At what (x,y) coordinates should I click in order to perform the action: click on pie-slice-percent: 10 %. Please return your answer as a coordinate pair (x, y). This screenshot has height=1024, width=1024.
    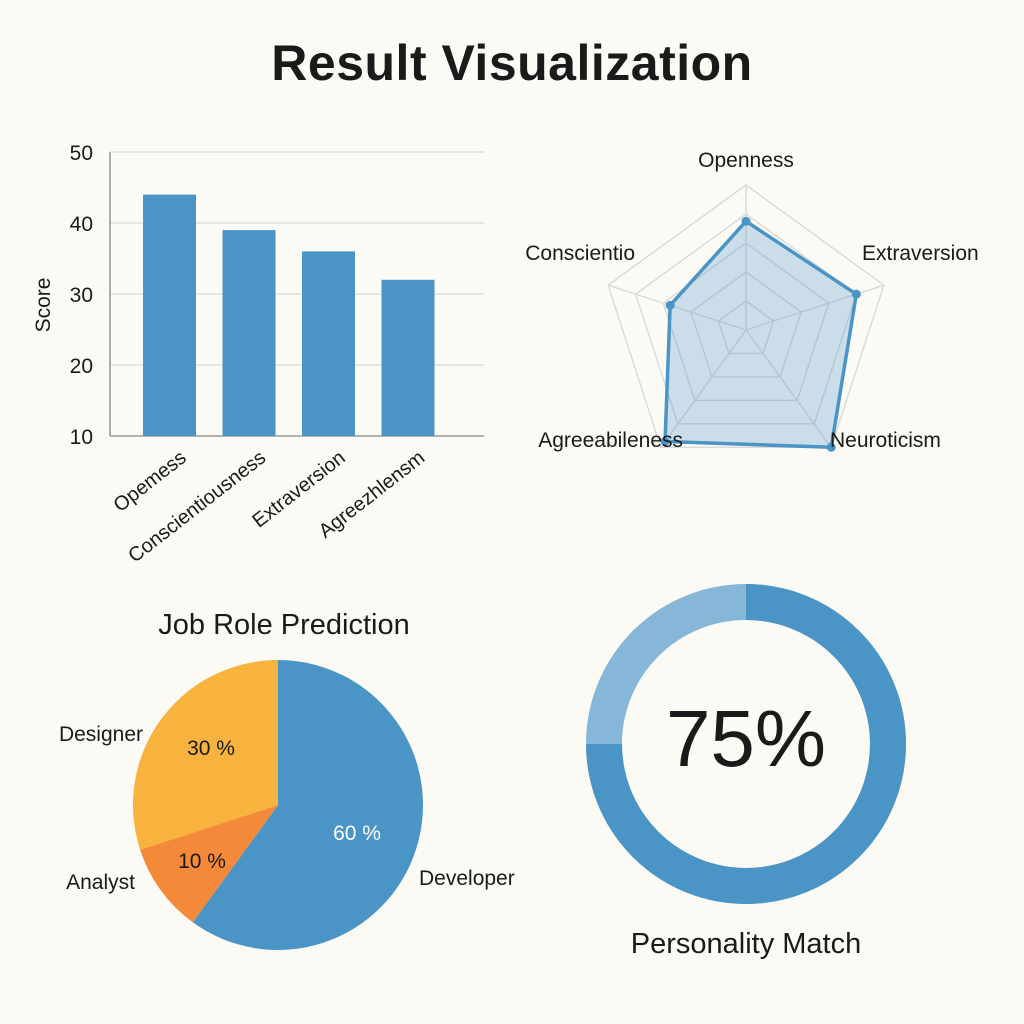
    Looking at the image, I should click on (202, 861).